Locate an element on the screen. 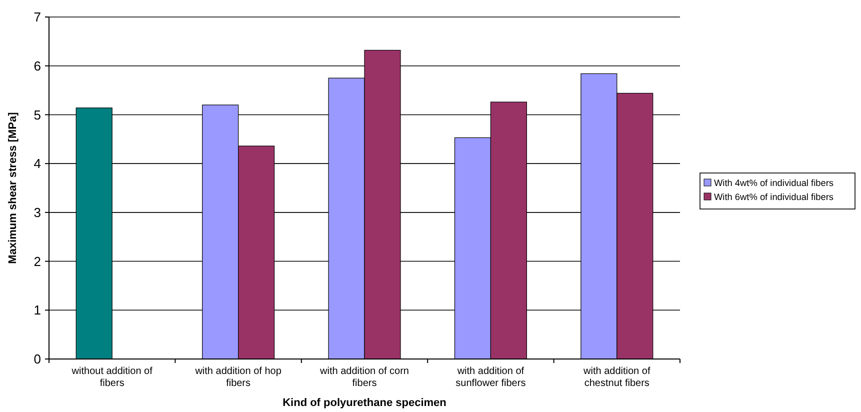 The image size is (861, 412). legend-label: With 6wt% of individual fibers is located at coordinates (774, 197).